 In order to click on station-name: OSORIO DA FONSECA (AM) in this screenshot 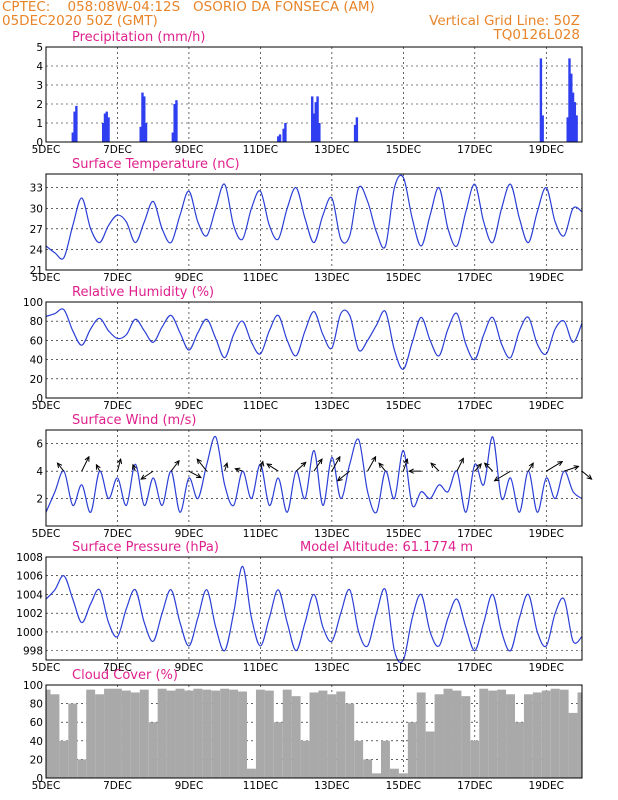, I will do `click(284, 7)`.